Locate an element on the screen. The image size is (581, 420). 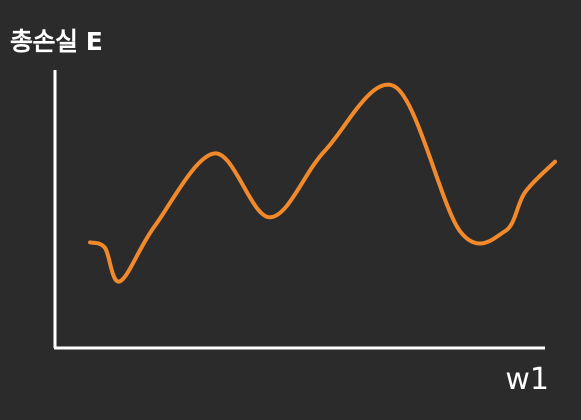
x-axis-label: w1 is located at coordinates (527, 379).